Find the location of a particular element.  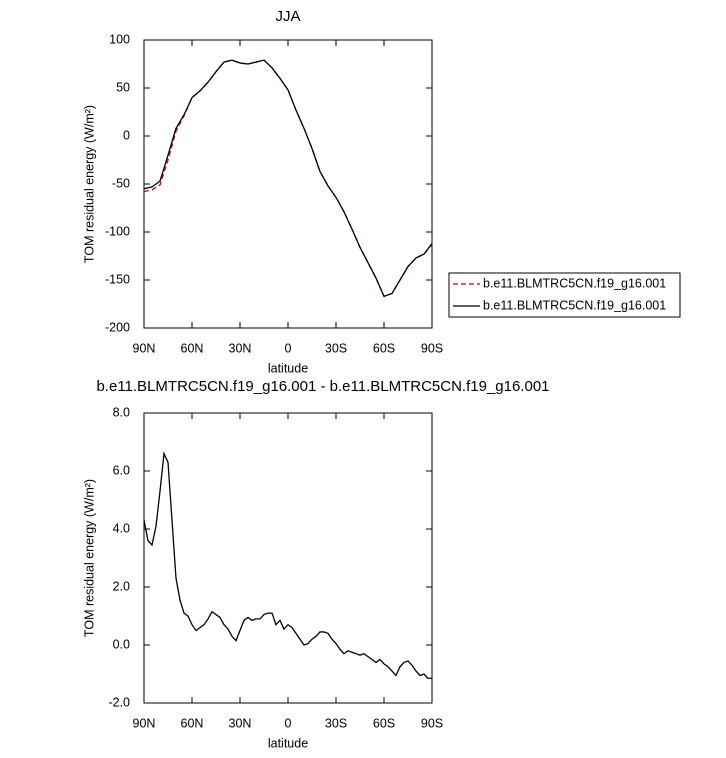

y-tick-label: 50 is located at coordinates (123, 87).